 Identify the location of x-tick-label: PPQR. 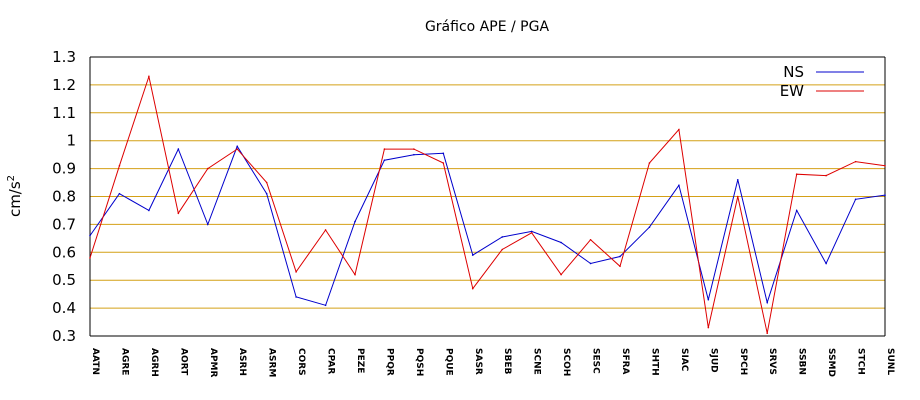
(389, 362).